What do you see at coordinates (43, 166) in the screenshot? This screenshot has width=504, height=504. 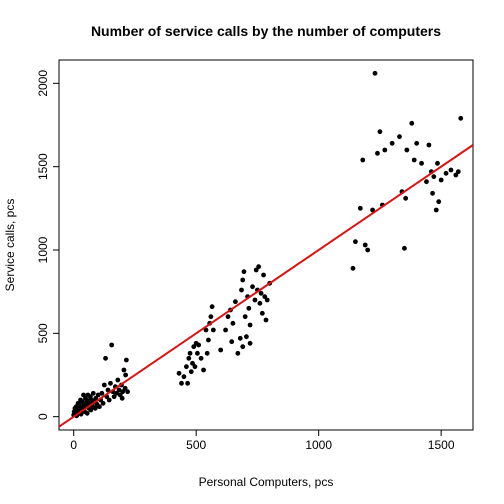 I see `y-tick-label: 1500` at bounding box center [43, 166].